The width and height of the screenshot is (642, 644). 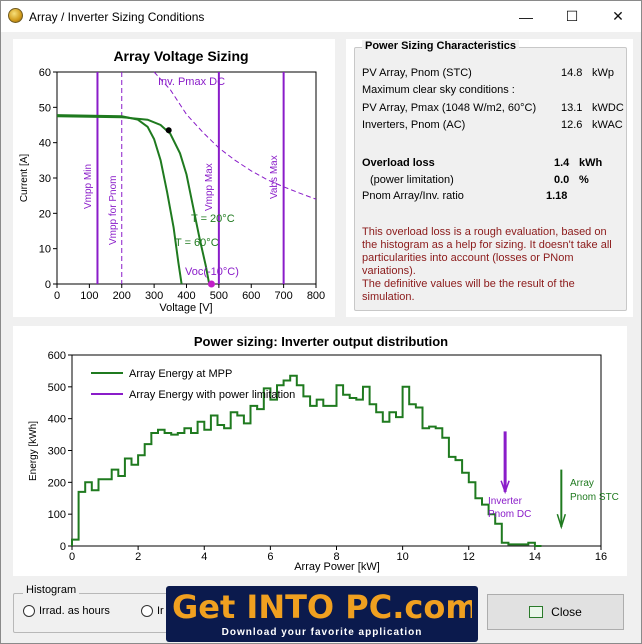 I want to click on maximize-button: ☐, so click(x=572, y=16).